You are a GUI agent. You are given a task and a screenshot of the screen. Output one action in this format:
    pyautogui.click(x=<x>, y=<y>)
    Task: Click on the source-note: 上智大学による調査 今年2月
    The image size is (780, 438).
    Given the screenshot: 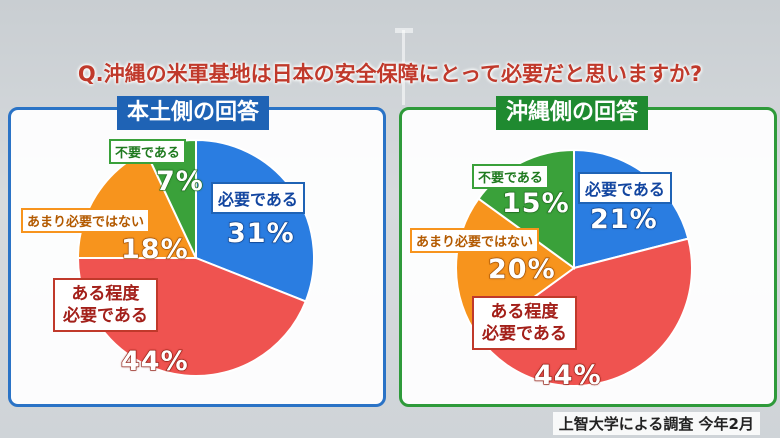 What is the action you would take?
    pyautogui.click(x=656, y=423)
    